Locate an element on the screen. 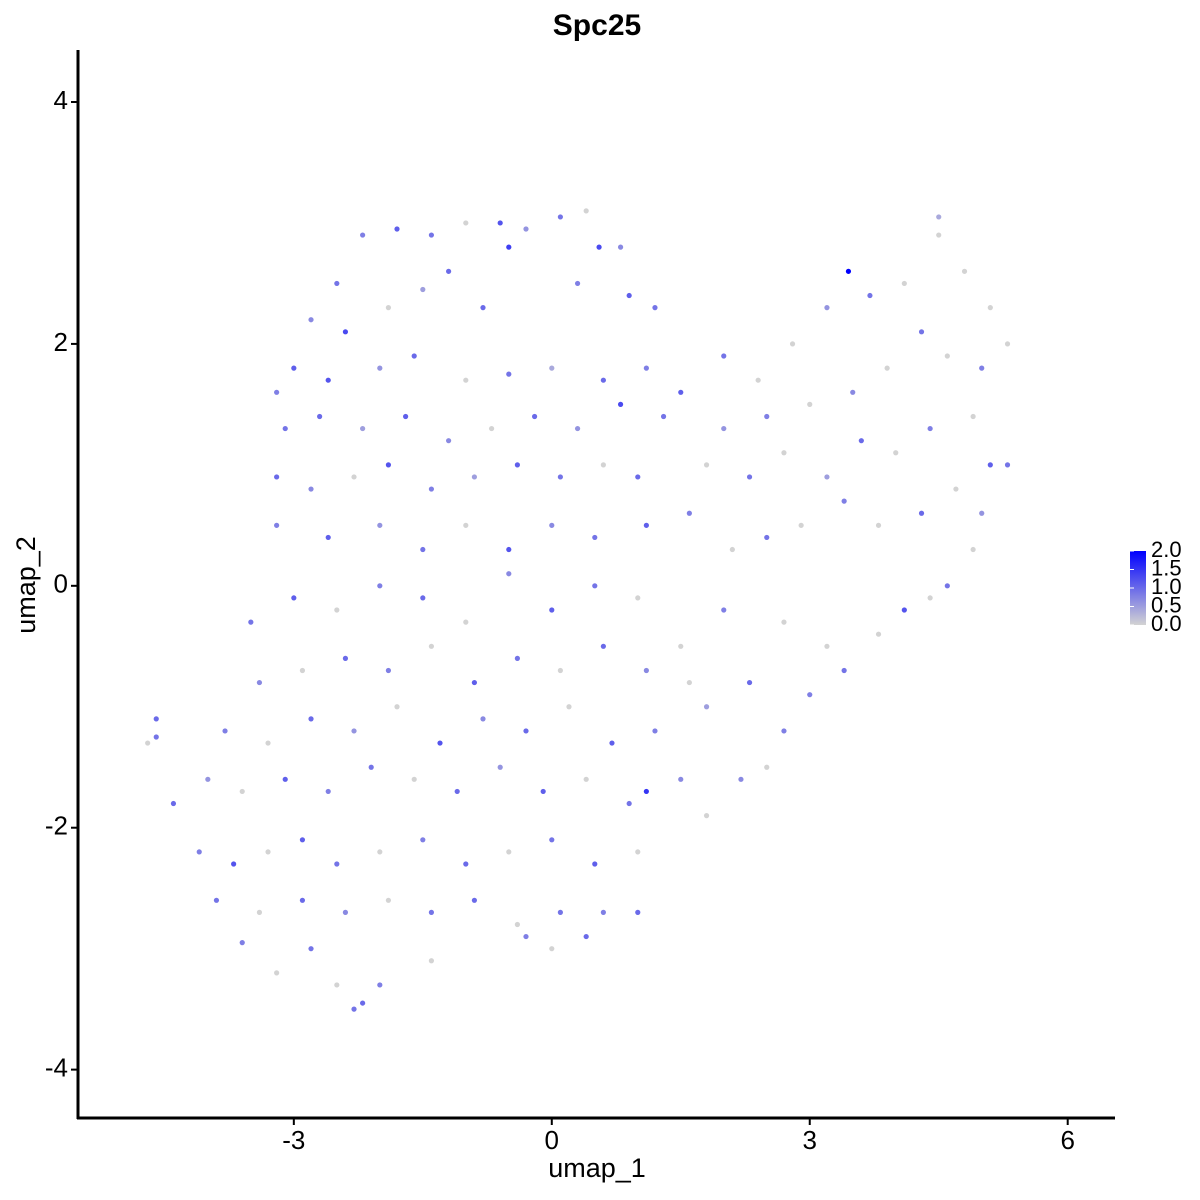 This screenshot has width=1200, height=1200. y-axis-label: umap_2 is located at coordinates (26, 585).